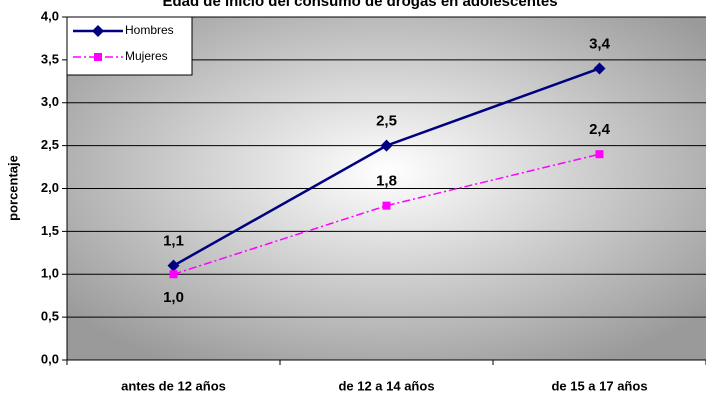 Image resolution: width=706 pixels, height=397 pixels. Describe the element at coordinates (386, 385) in the screenshot. I see `x-tick-label: de 12 a 14 años` at that location.